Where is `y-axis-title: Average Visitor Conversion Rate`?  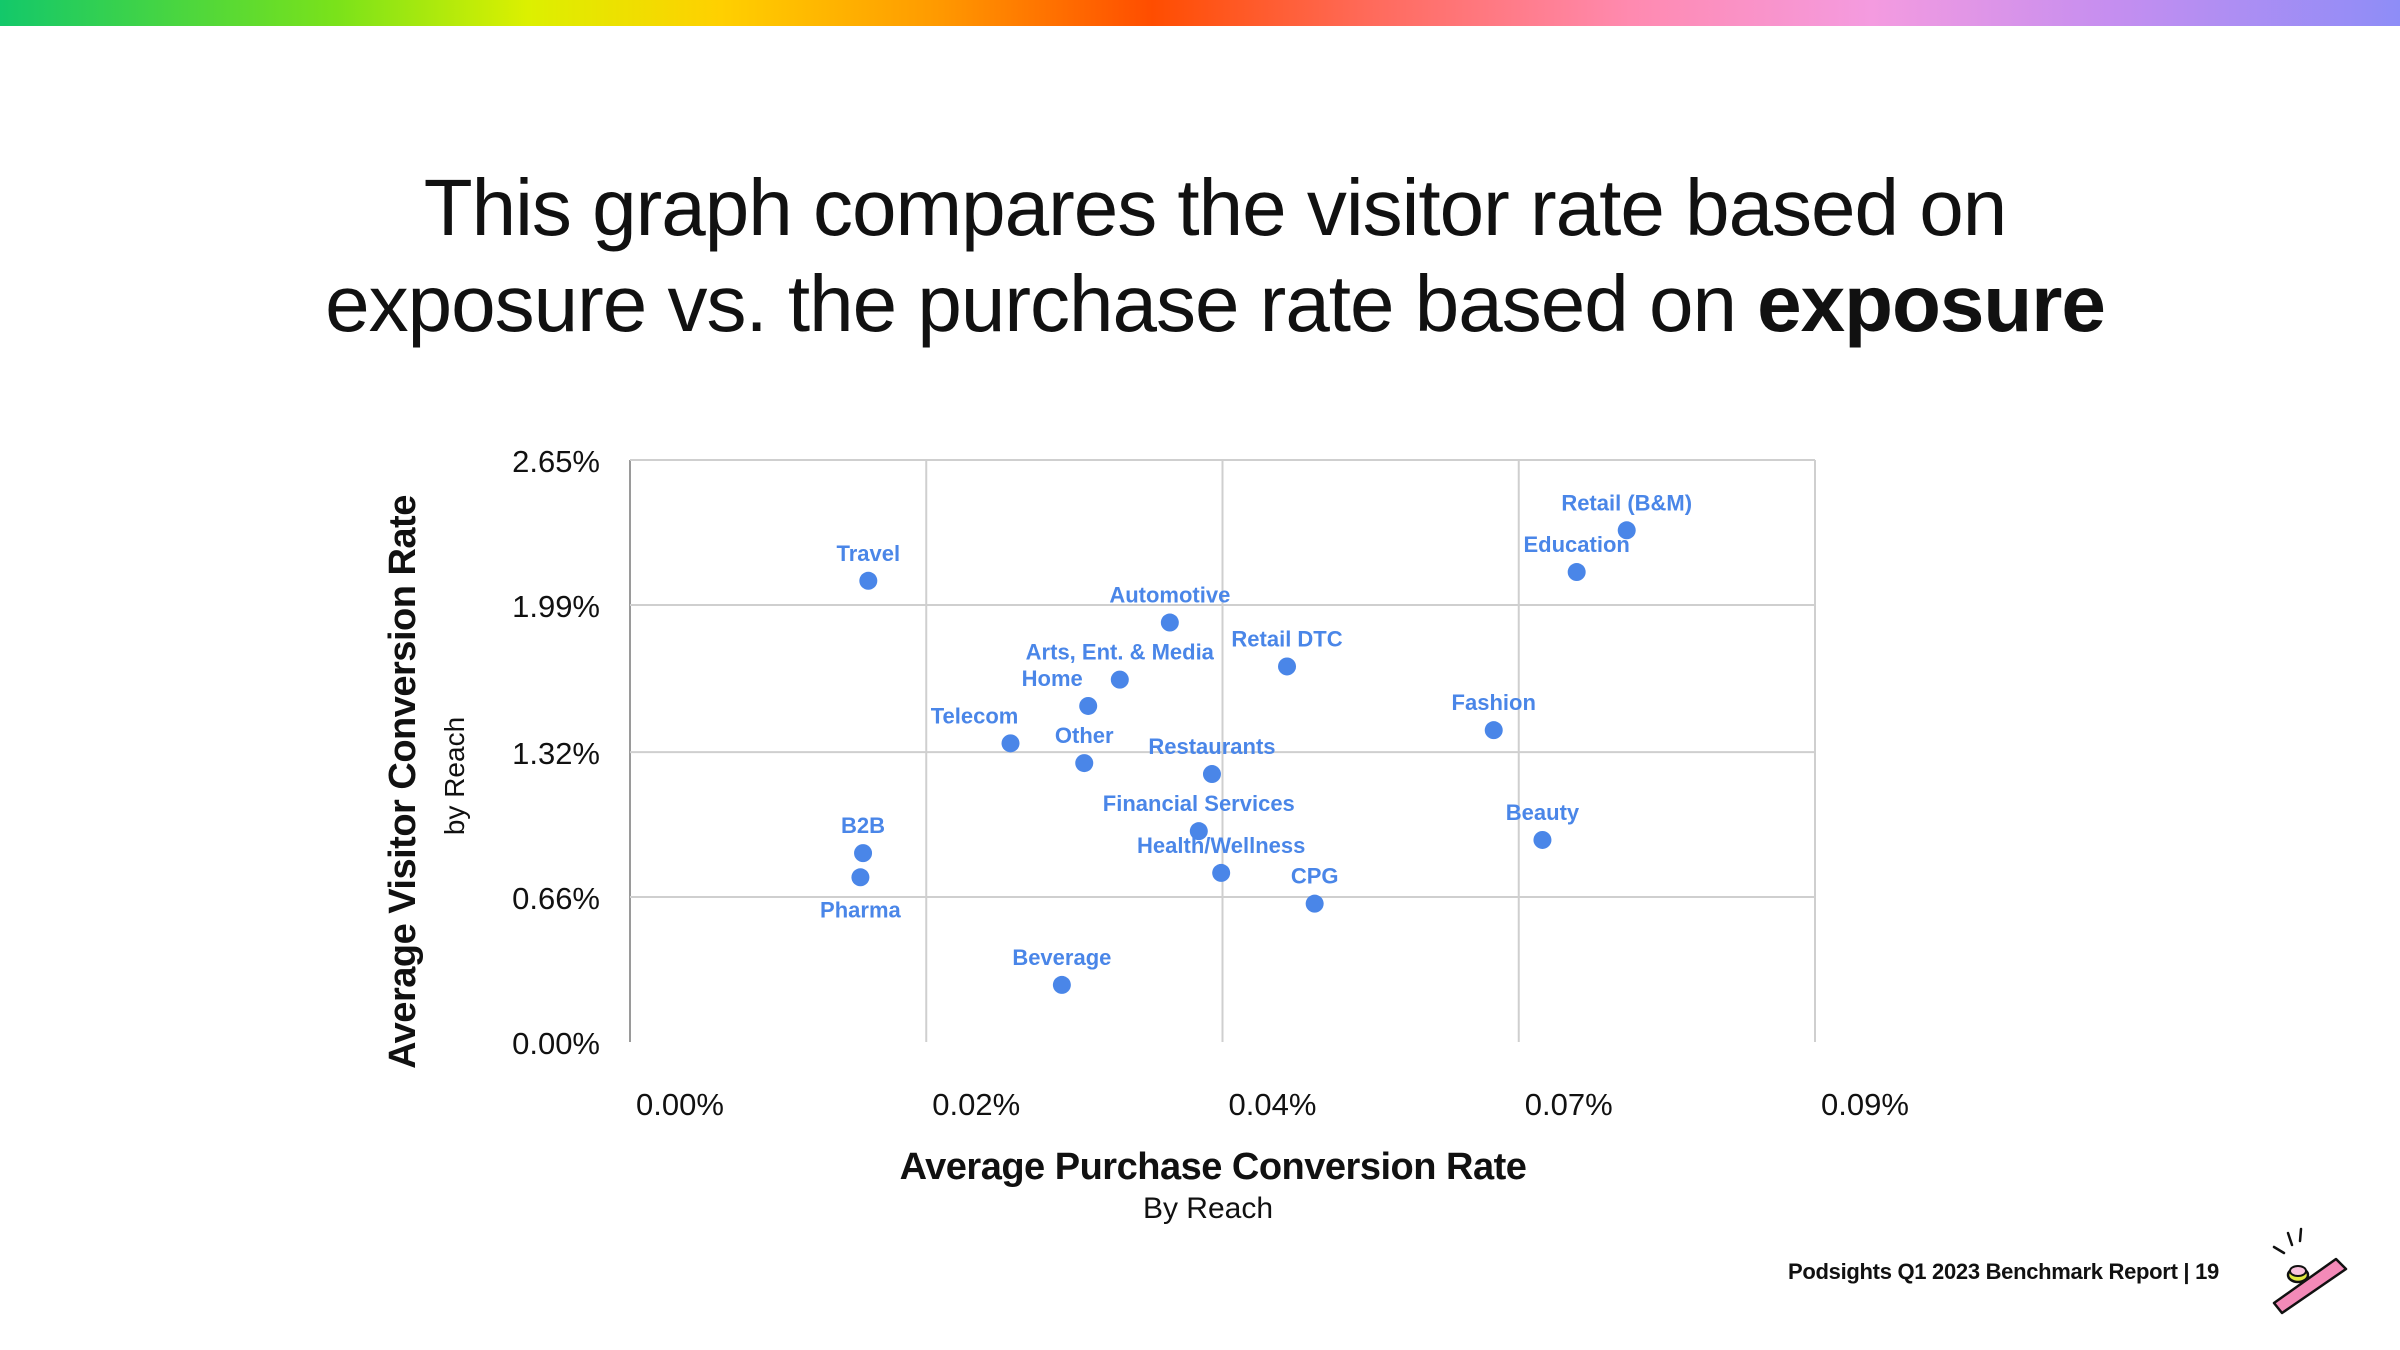
y-axis-title: Average Visitor Conversion Rate is located at coordinates (403, 782).